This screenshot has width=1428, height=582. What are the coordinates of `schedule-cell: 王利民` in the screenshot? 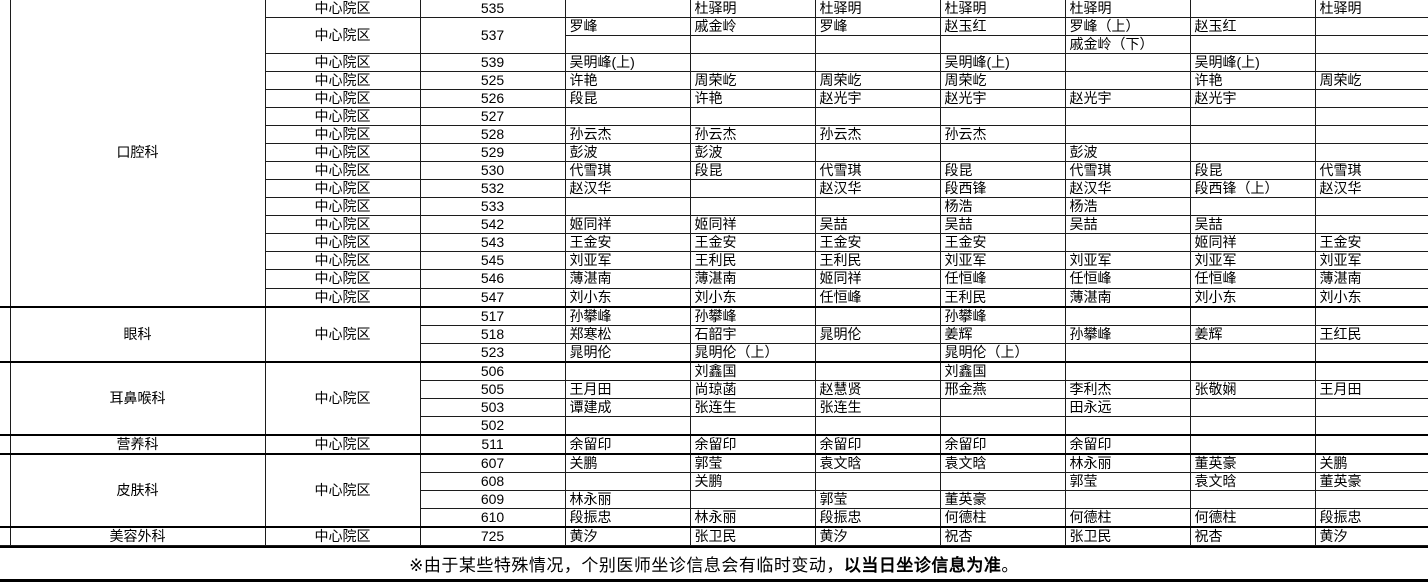 It's located at (752, 261).